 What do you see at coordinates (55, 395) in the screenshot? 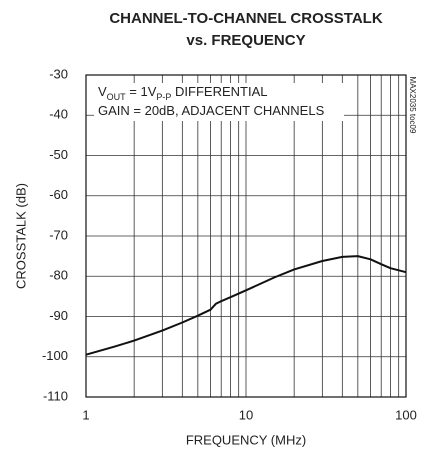
I see `y-tick-label: -110` at bounding box center [55, 395].